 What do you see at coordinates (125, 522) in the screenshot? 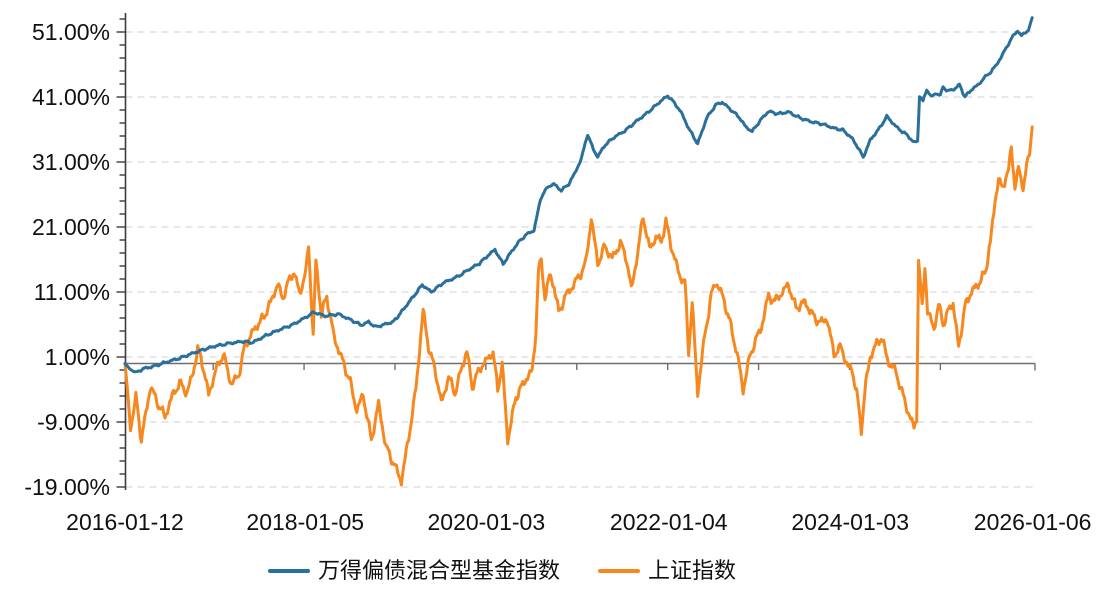
I see `x-tick-label: 2016-01-12` at bounding box center [125, 522].